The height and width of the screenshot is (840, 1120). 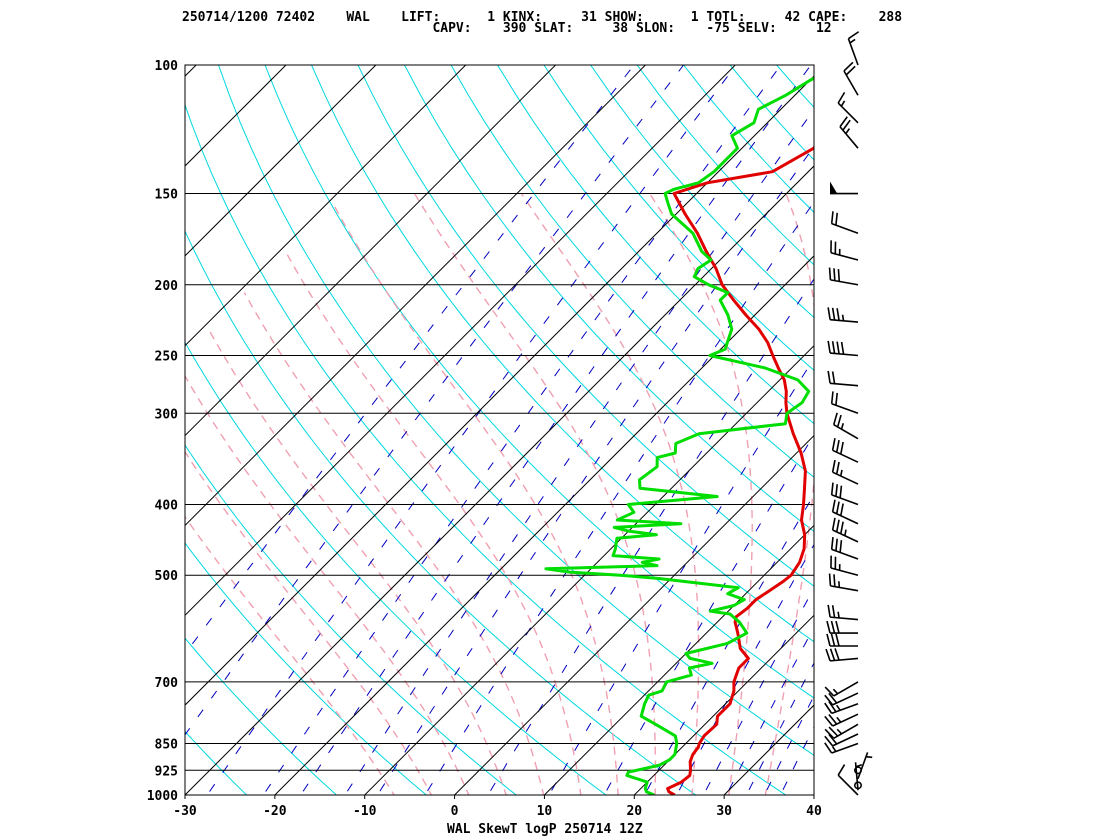 I want to click on pressure-tick-label: 700, so click(x=167, y=683).